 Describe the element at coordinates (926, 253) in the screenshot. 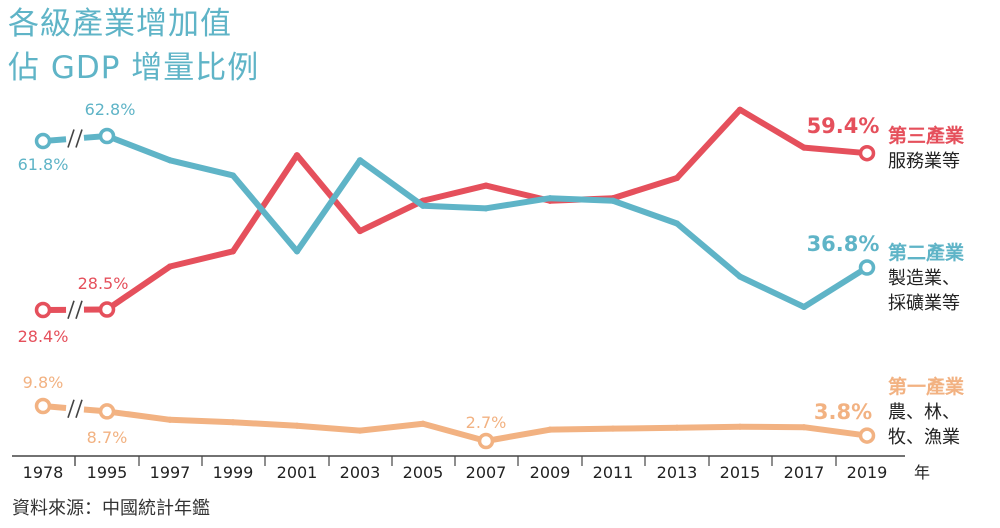

I see `legend-secondary-name: 第二產業` at that location.